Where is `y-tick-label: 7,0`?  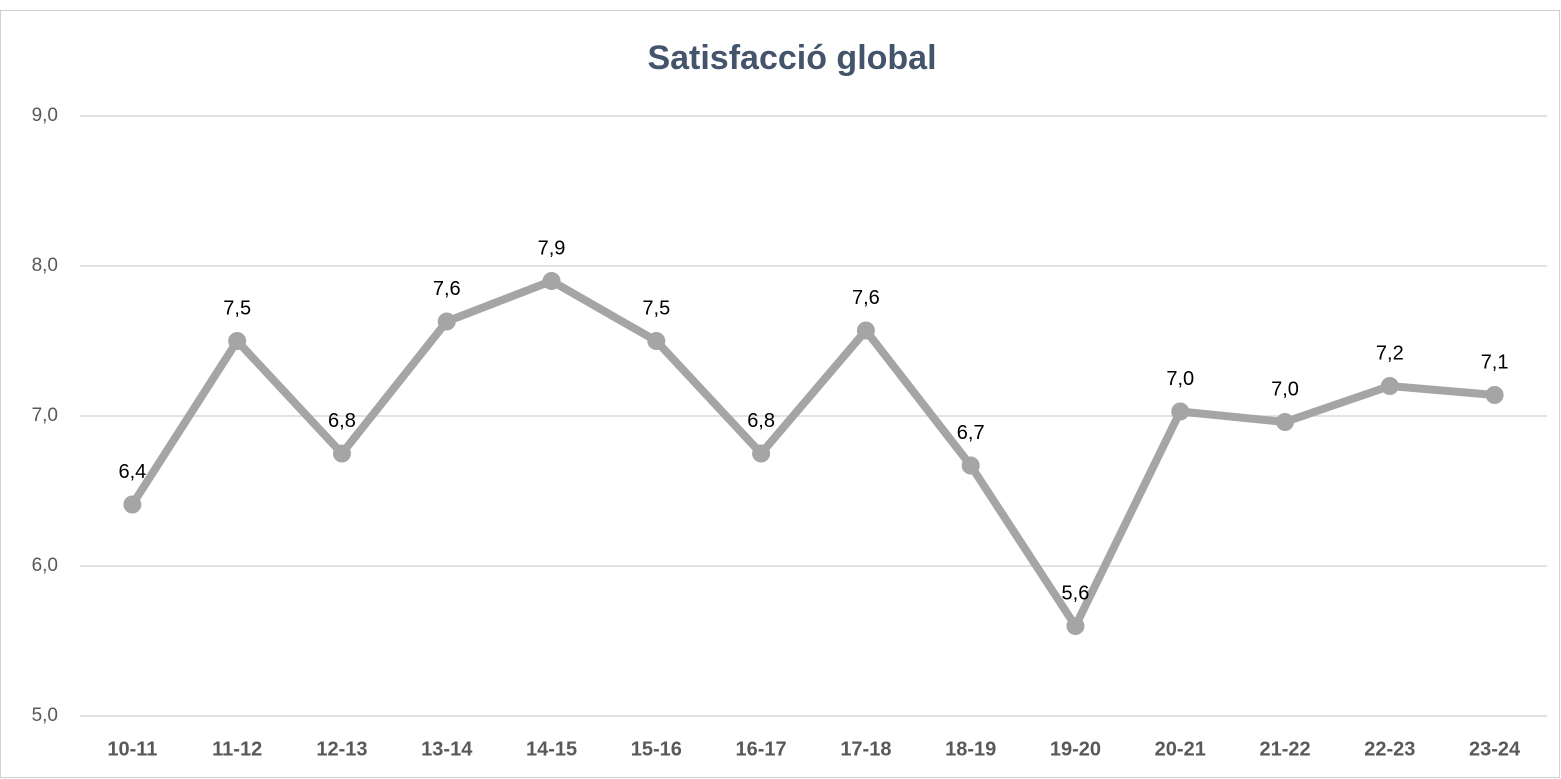
y-tick-label: 7,0 is located at coordinates (45, 415).